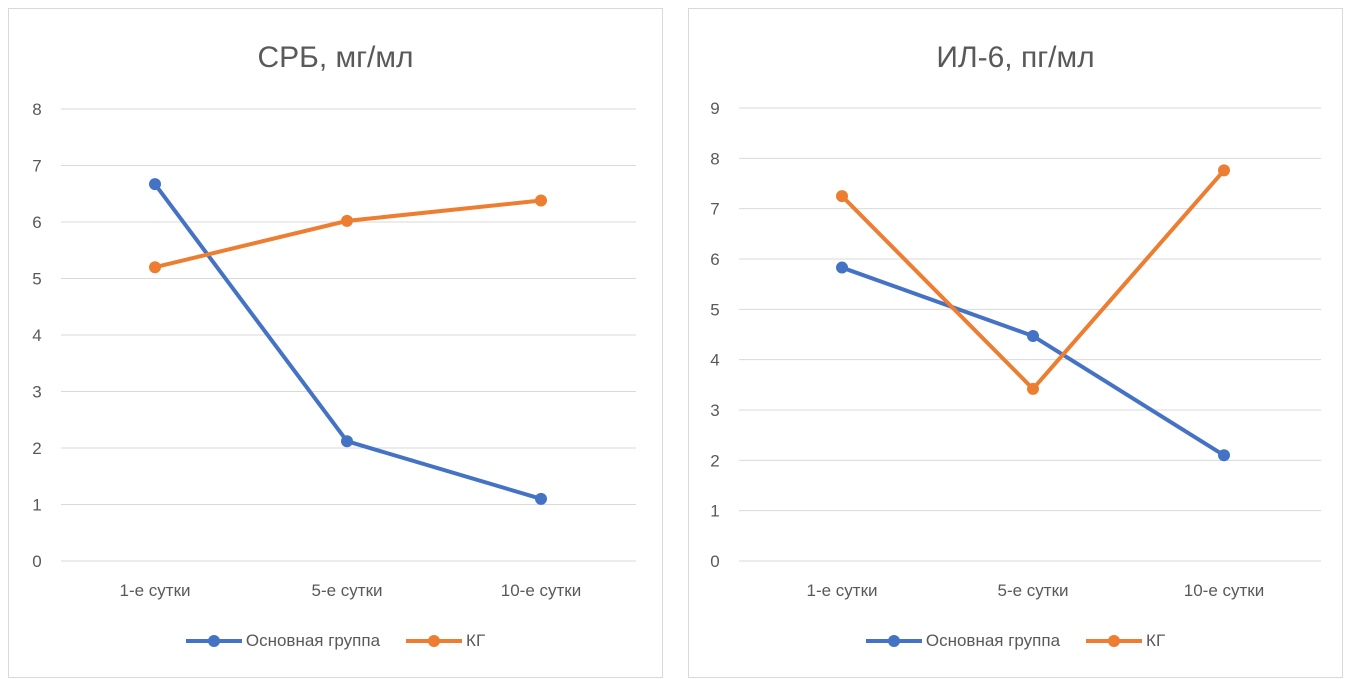 Image resolution: width=1348 pixels, height=679 pixels. What do you see at coordinates (714, 108) in the screenshot?
I see `y-tick-label: 9` at bounding box center [714, 108].